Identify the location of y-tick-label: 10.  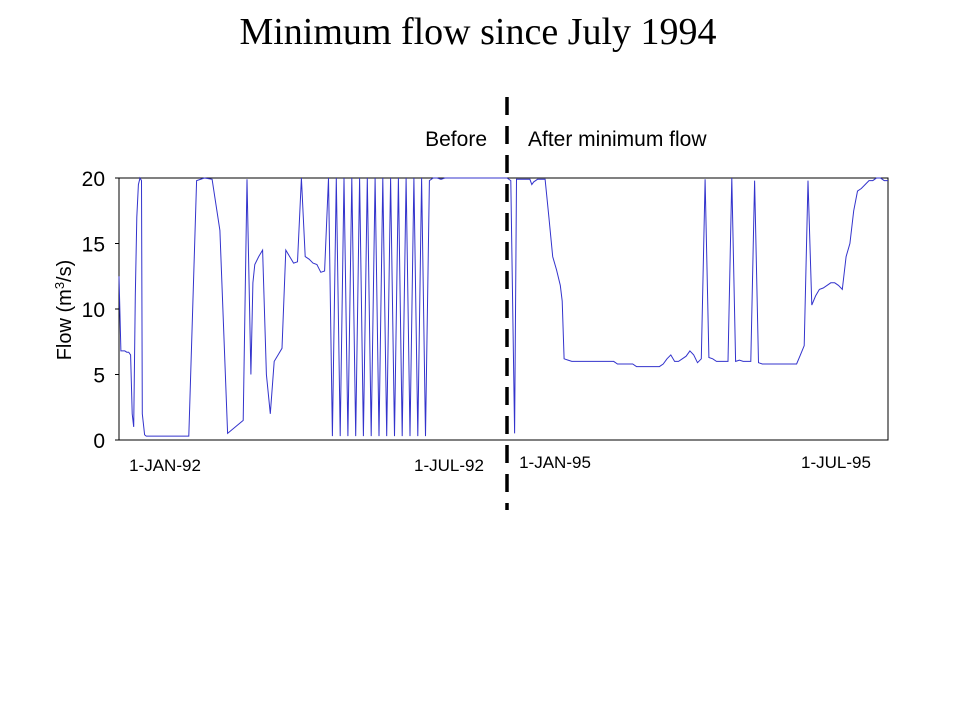
(93, 310).